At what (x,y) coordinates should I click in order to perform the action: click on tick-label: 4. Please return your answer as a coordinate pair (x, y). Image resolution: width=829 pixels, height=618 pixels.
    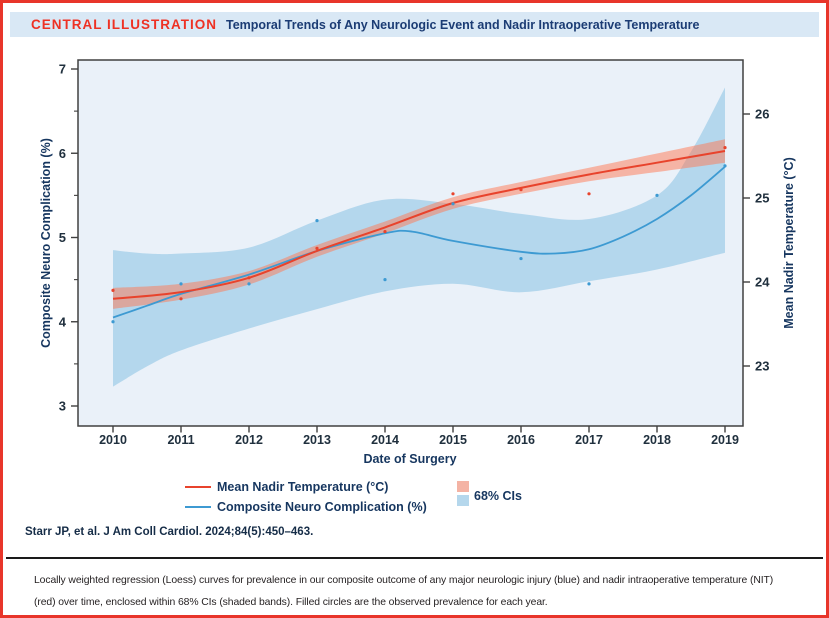
    Looking at the image, I should click on (63, 321).